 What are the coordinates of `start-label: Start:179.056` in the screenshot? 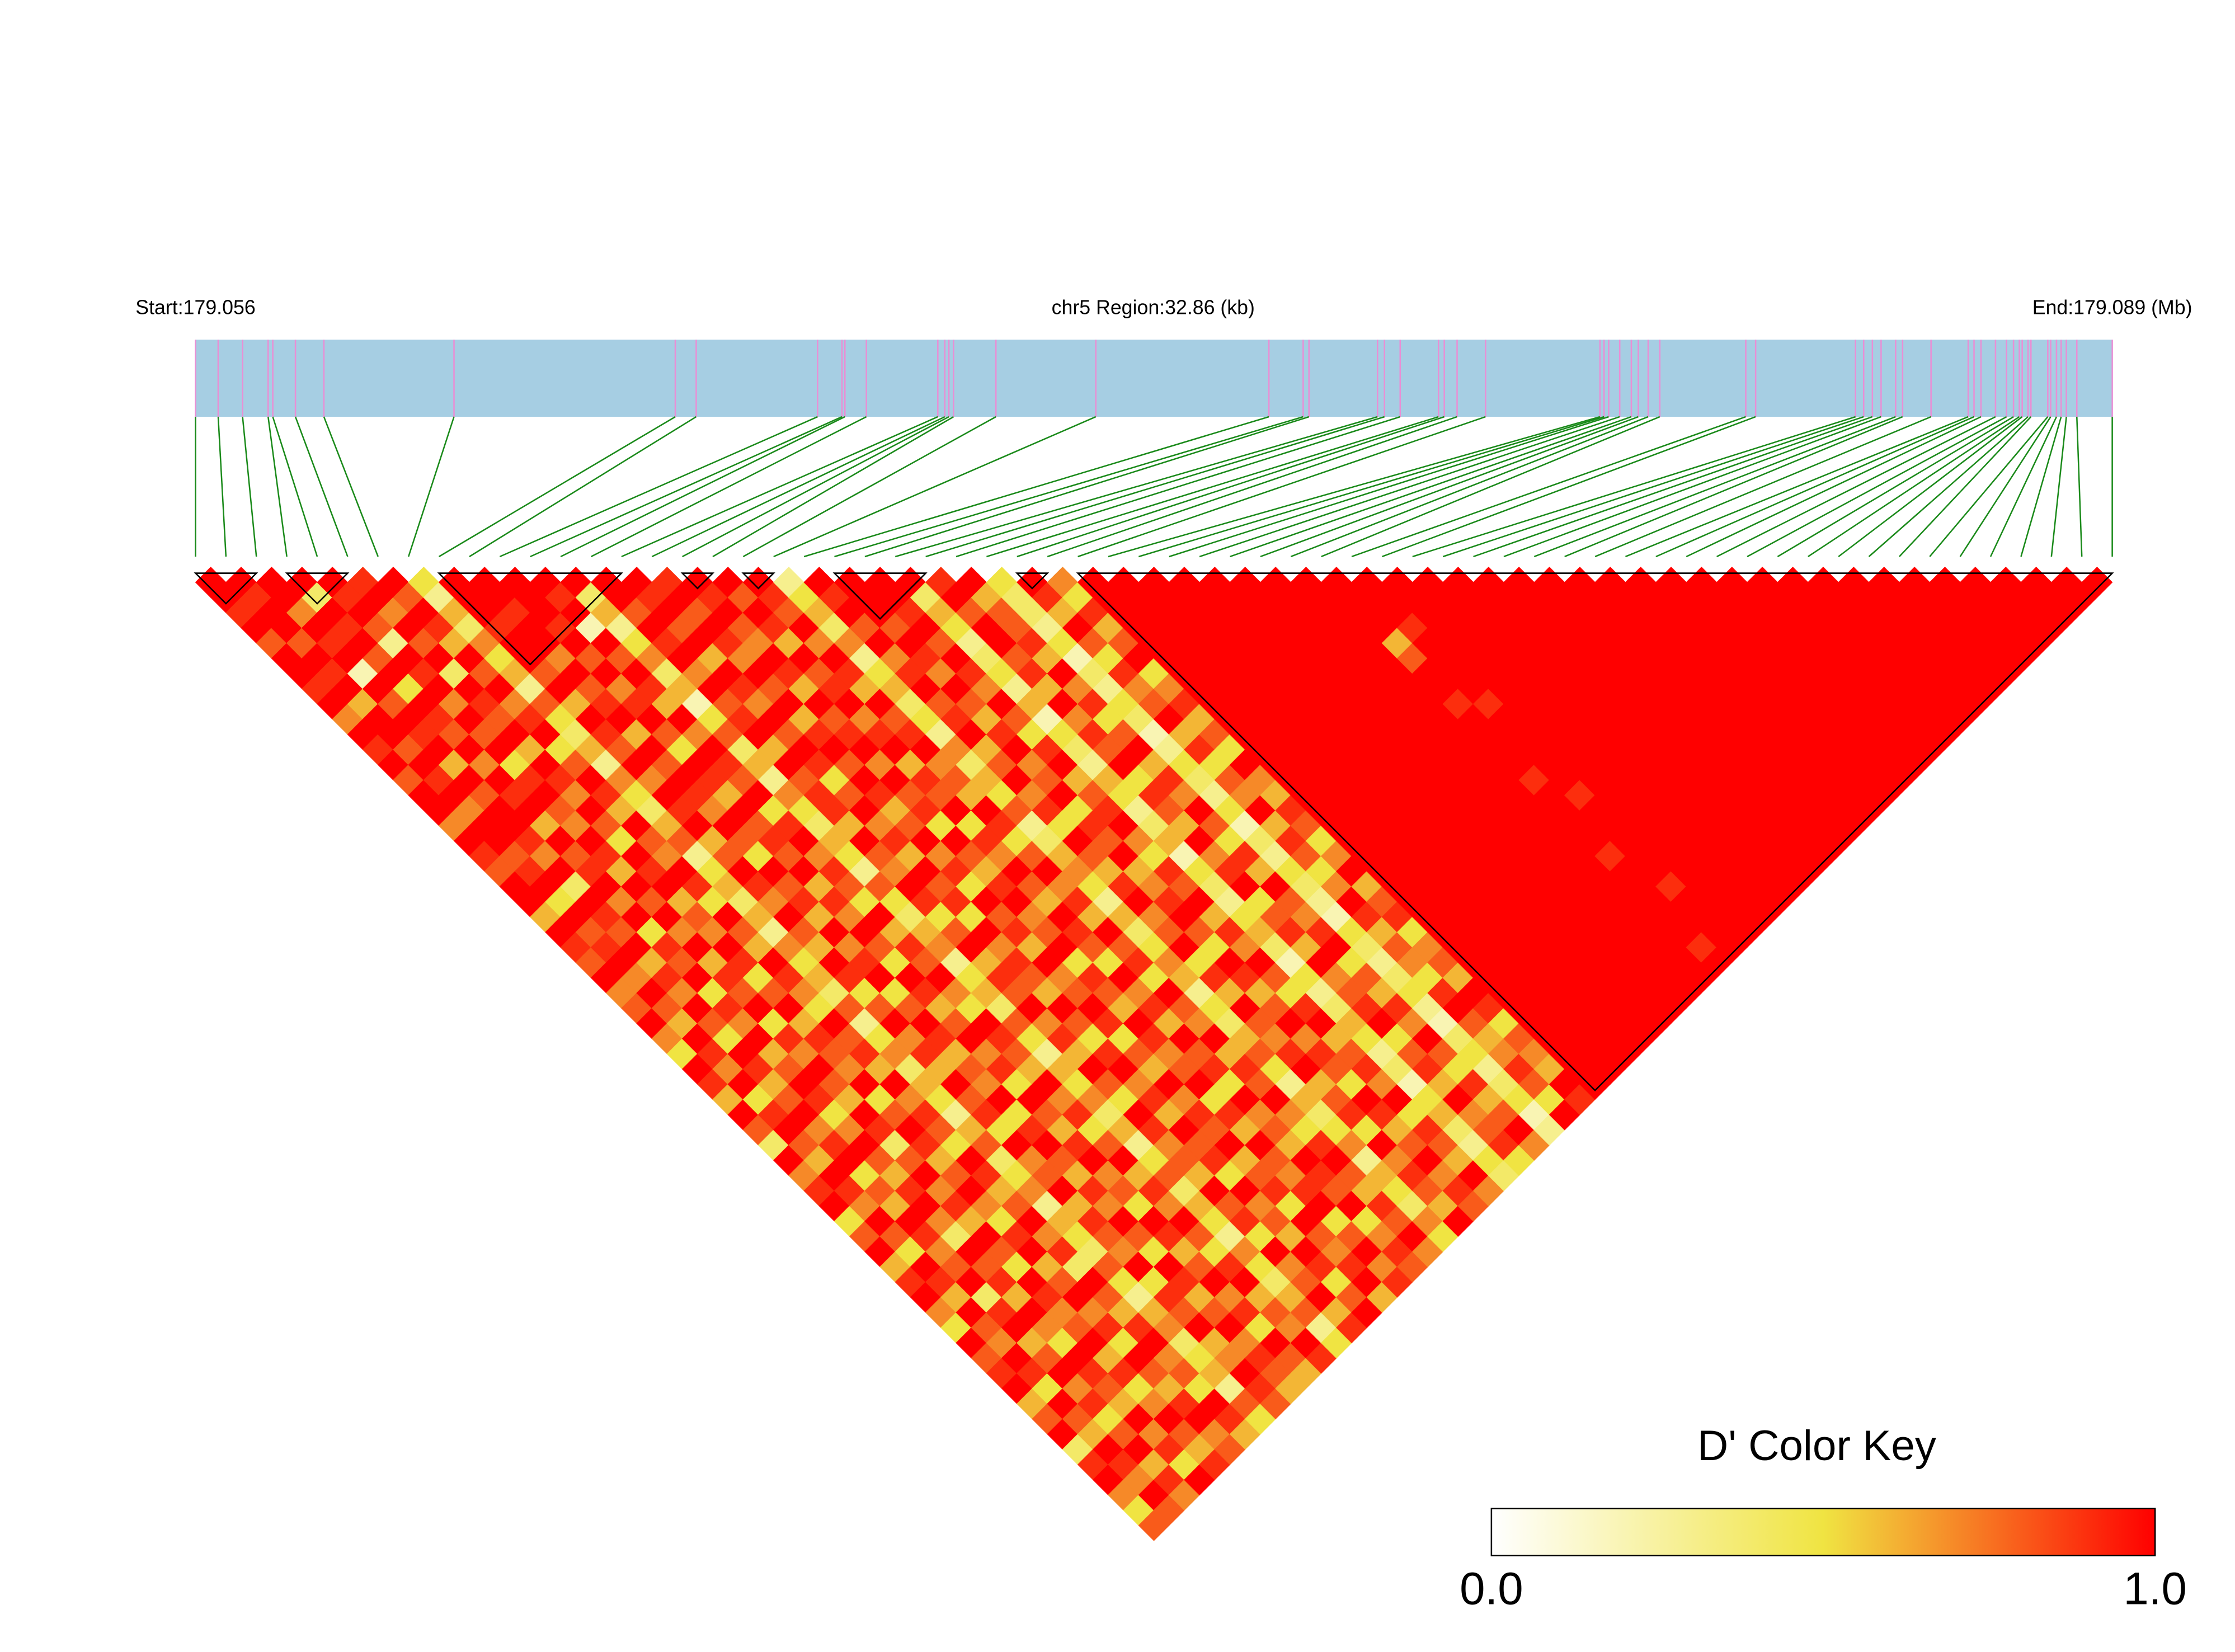 It's located at (195, 307).